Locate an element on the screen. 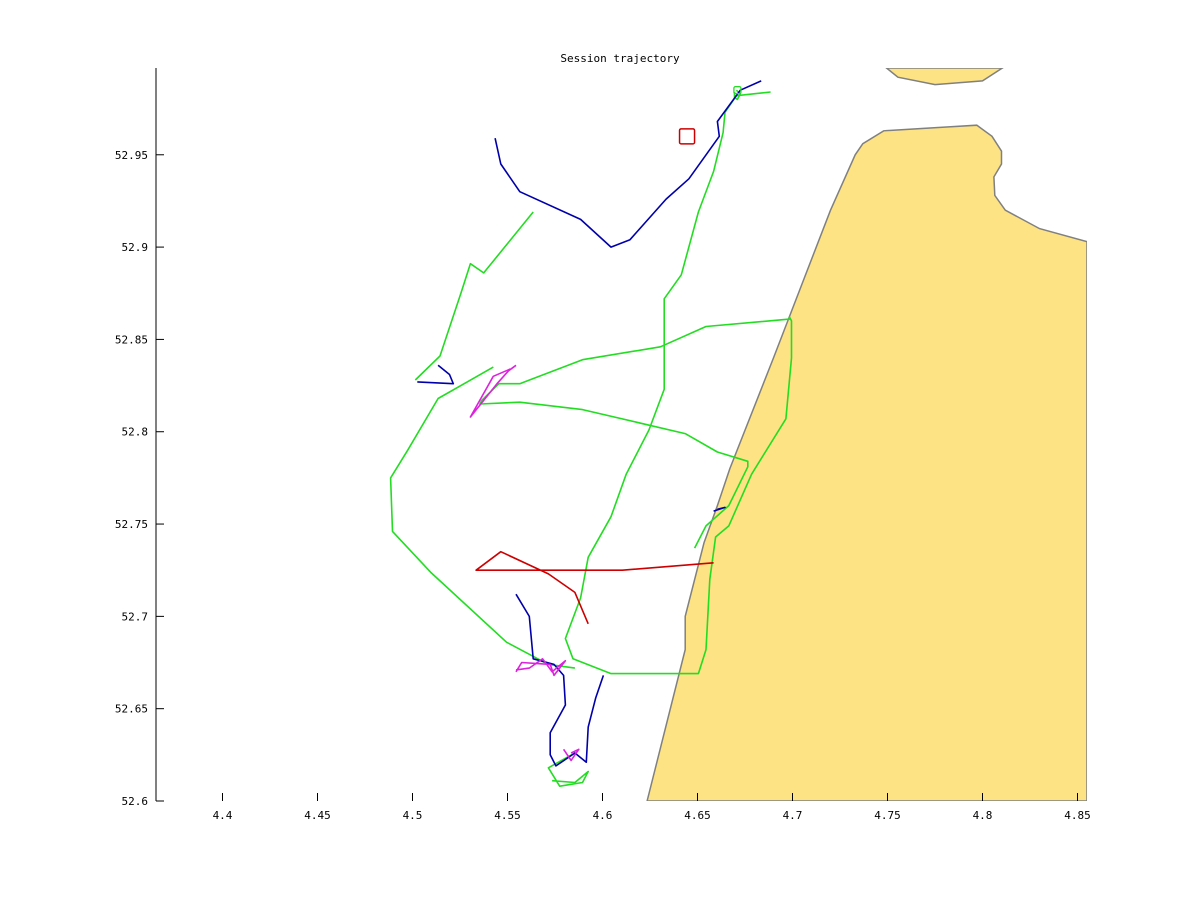 This screenshot has height=900, width=1200. x-tick-label: 4.75 is located at coordinates (887, 815).